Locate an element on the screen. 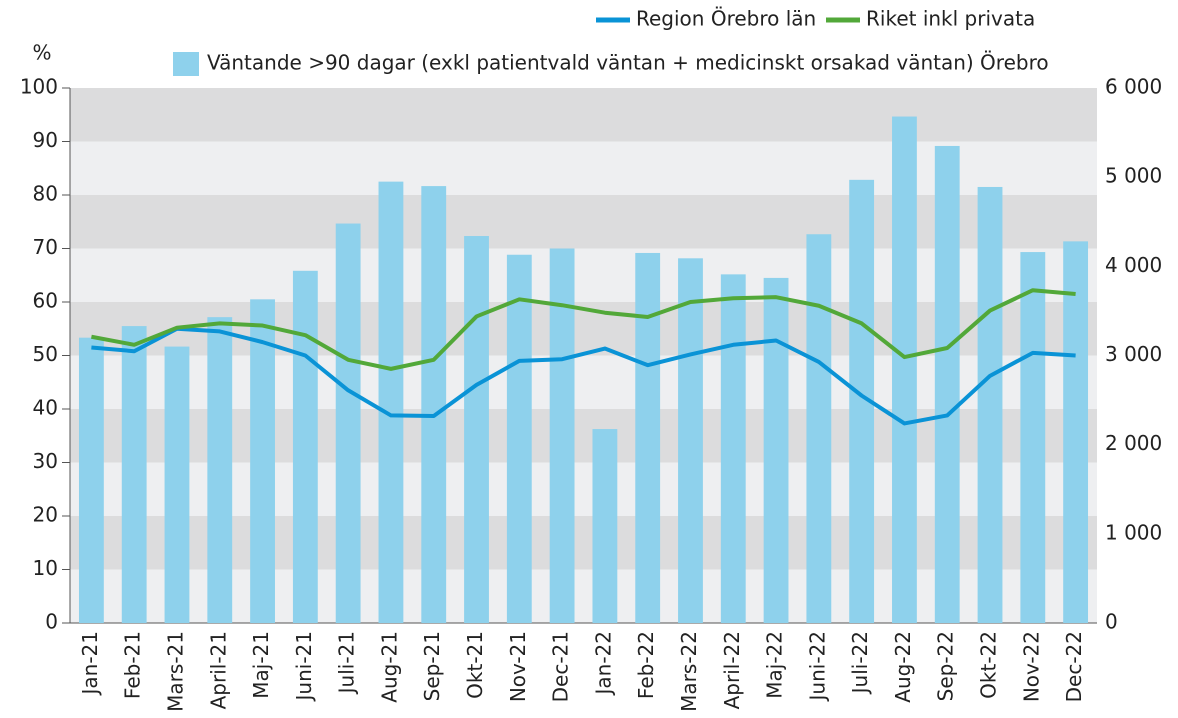  y2-tick-label: 5 000 is located at coordinates (1133, 176).